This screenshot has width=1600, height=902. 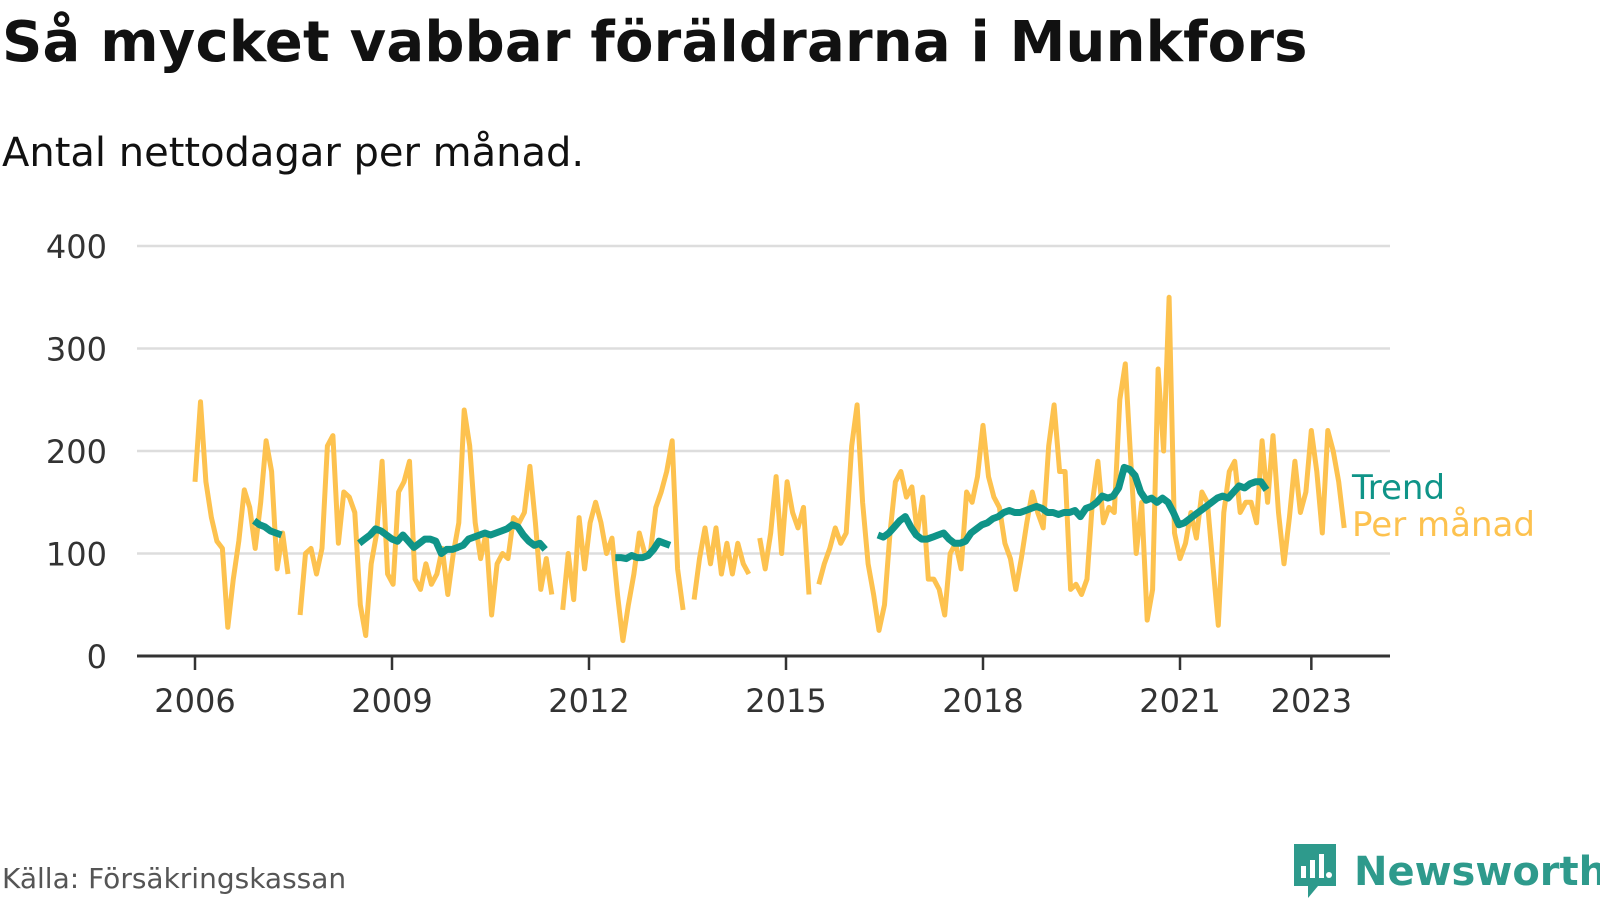 I want to click on series-trend, so click(x=761, y=513).